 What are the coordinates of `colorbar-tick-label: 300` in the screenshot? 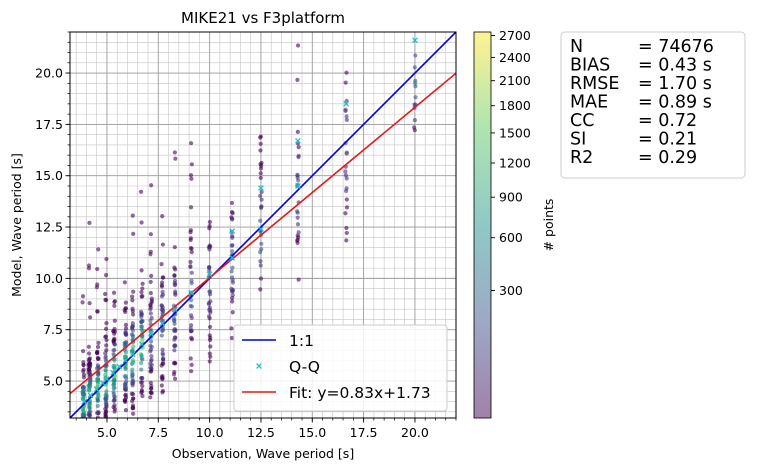 It's located at (511, 290).